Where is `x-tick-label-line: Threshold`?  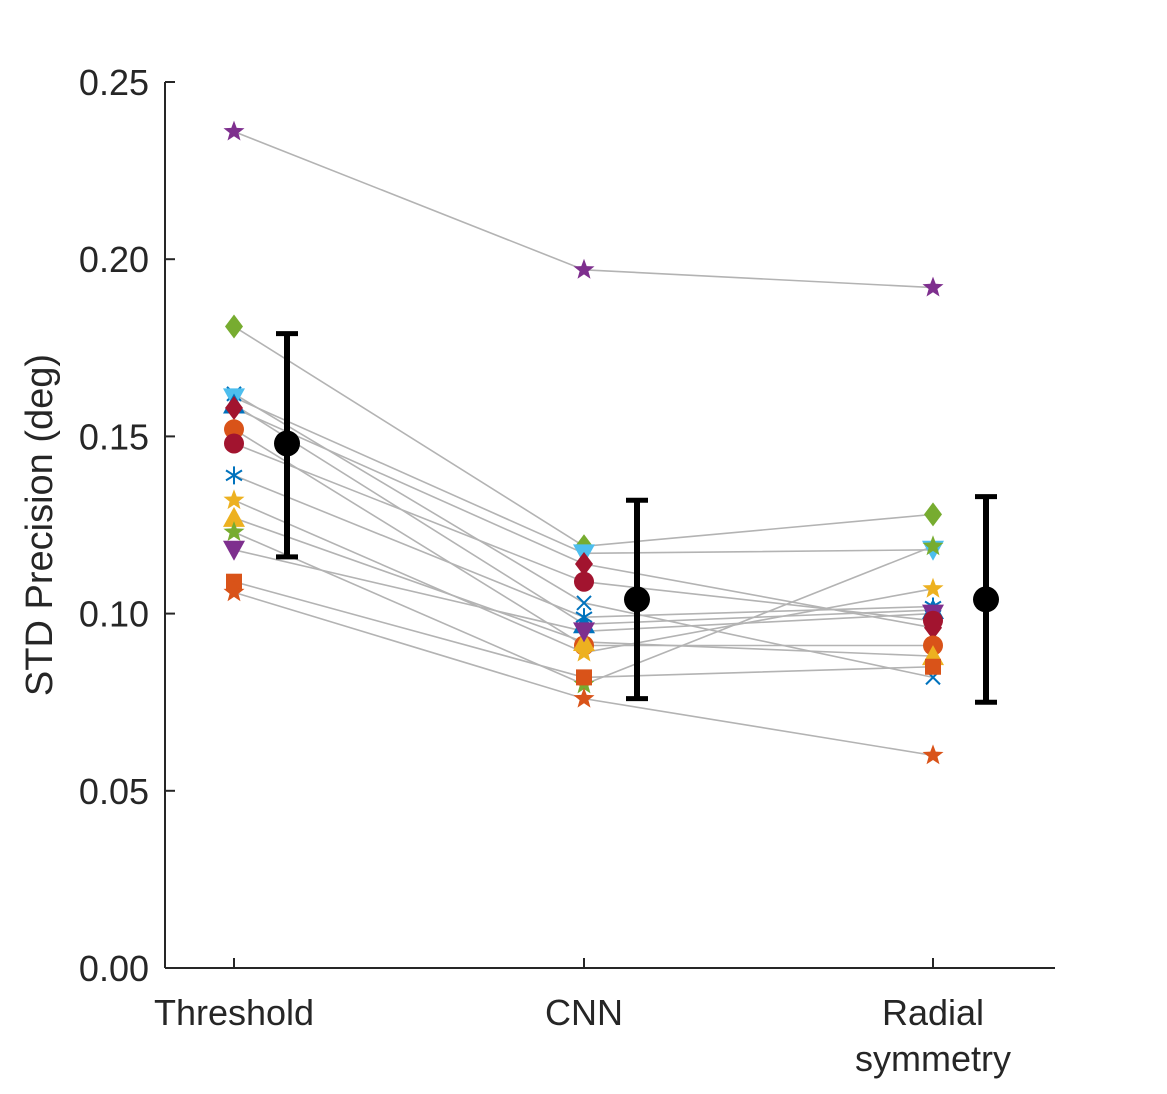
x-tick-label-line: Threshold is located at coordinates (234, 1012).